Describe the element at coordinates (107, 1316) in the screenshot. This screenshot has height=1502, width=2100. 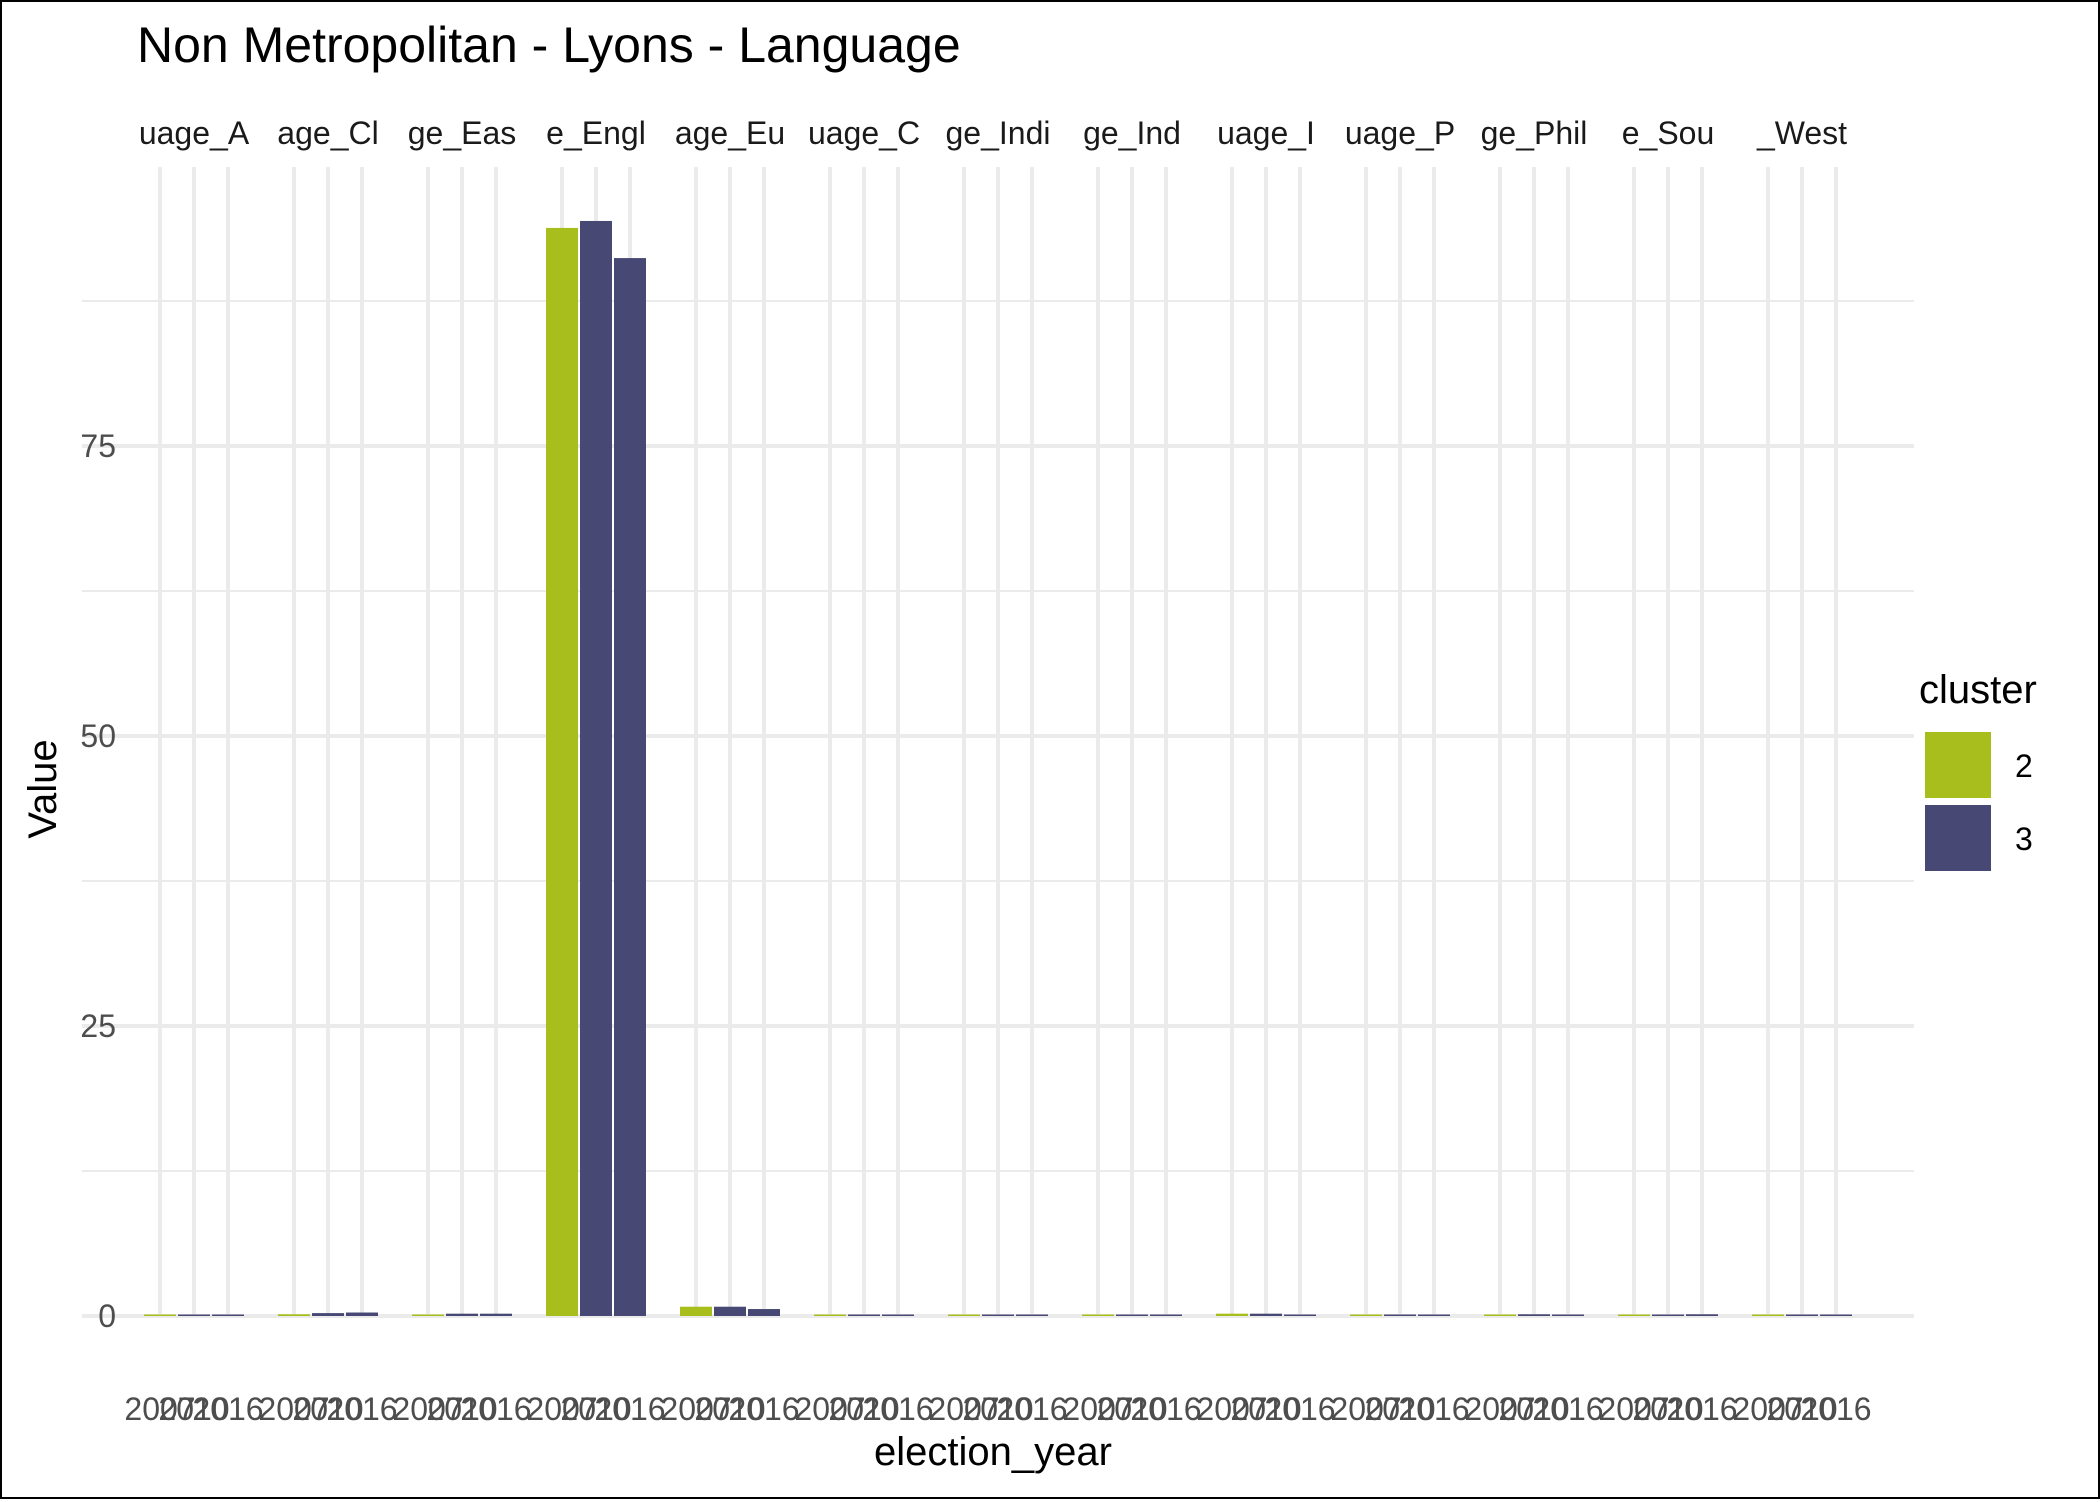
I see `y-tick-label: 0` at that location.